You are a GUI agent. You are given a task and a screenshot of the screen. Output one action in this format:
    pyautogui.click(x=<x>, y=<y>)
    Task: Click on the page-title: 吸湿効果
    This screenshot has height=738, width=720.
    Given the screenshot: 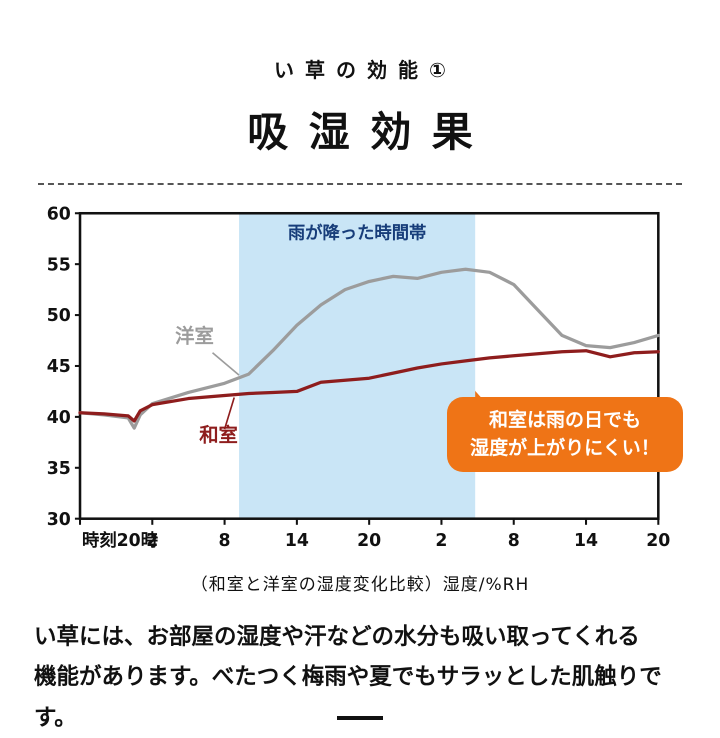 What is the action you would take?
    pyautogui.click(x=370, y=132)
    